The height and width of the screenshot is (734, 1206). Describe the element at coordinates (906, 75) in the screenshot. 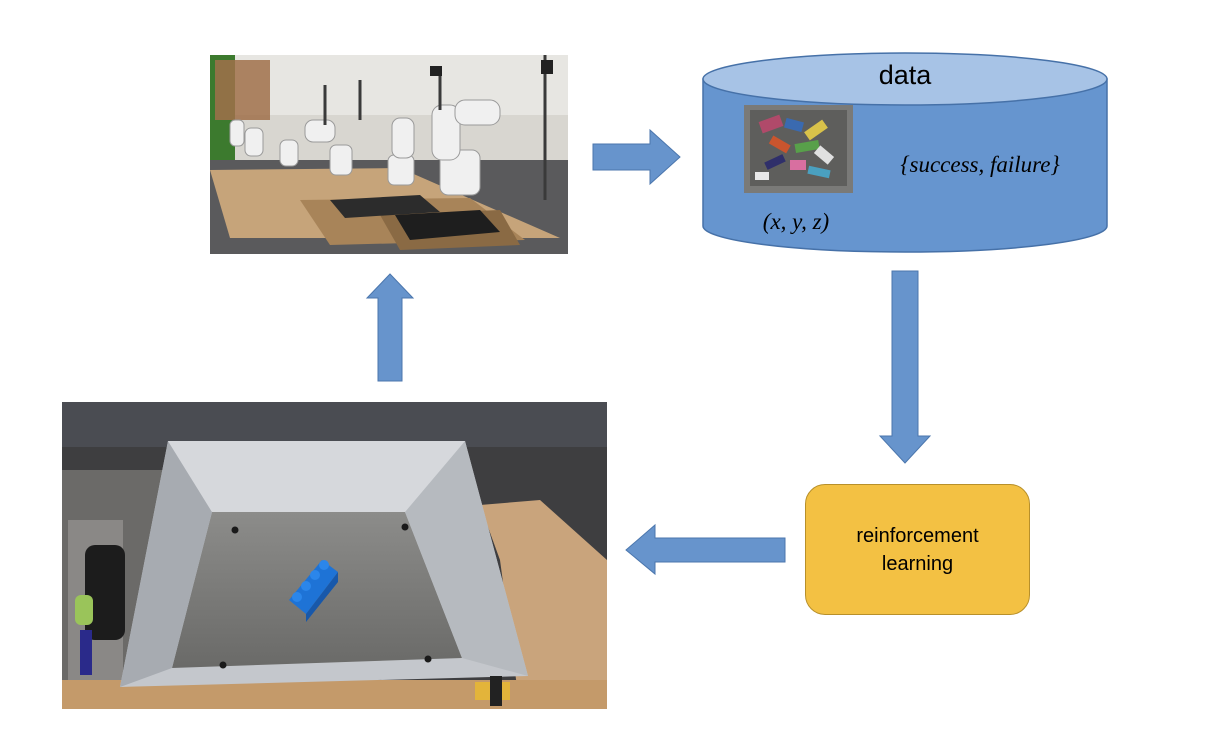

I see `cylinder-title: data` at that location.